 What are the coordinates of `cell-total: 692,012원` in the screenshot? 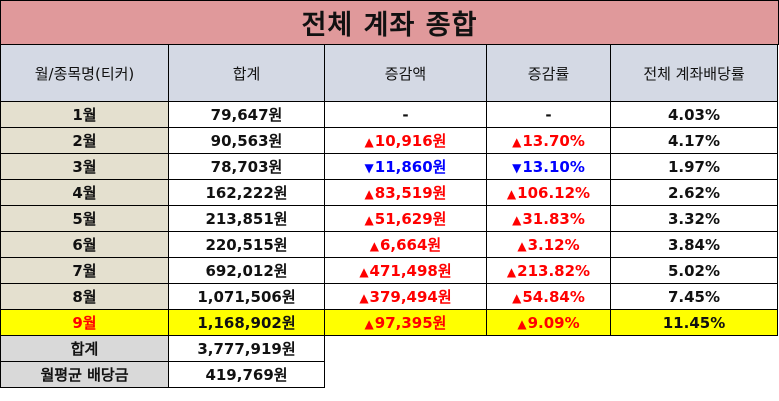 It's located at (246, 270).